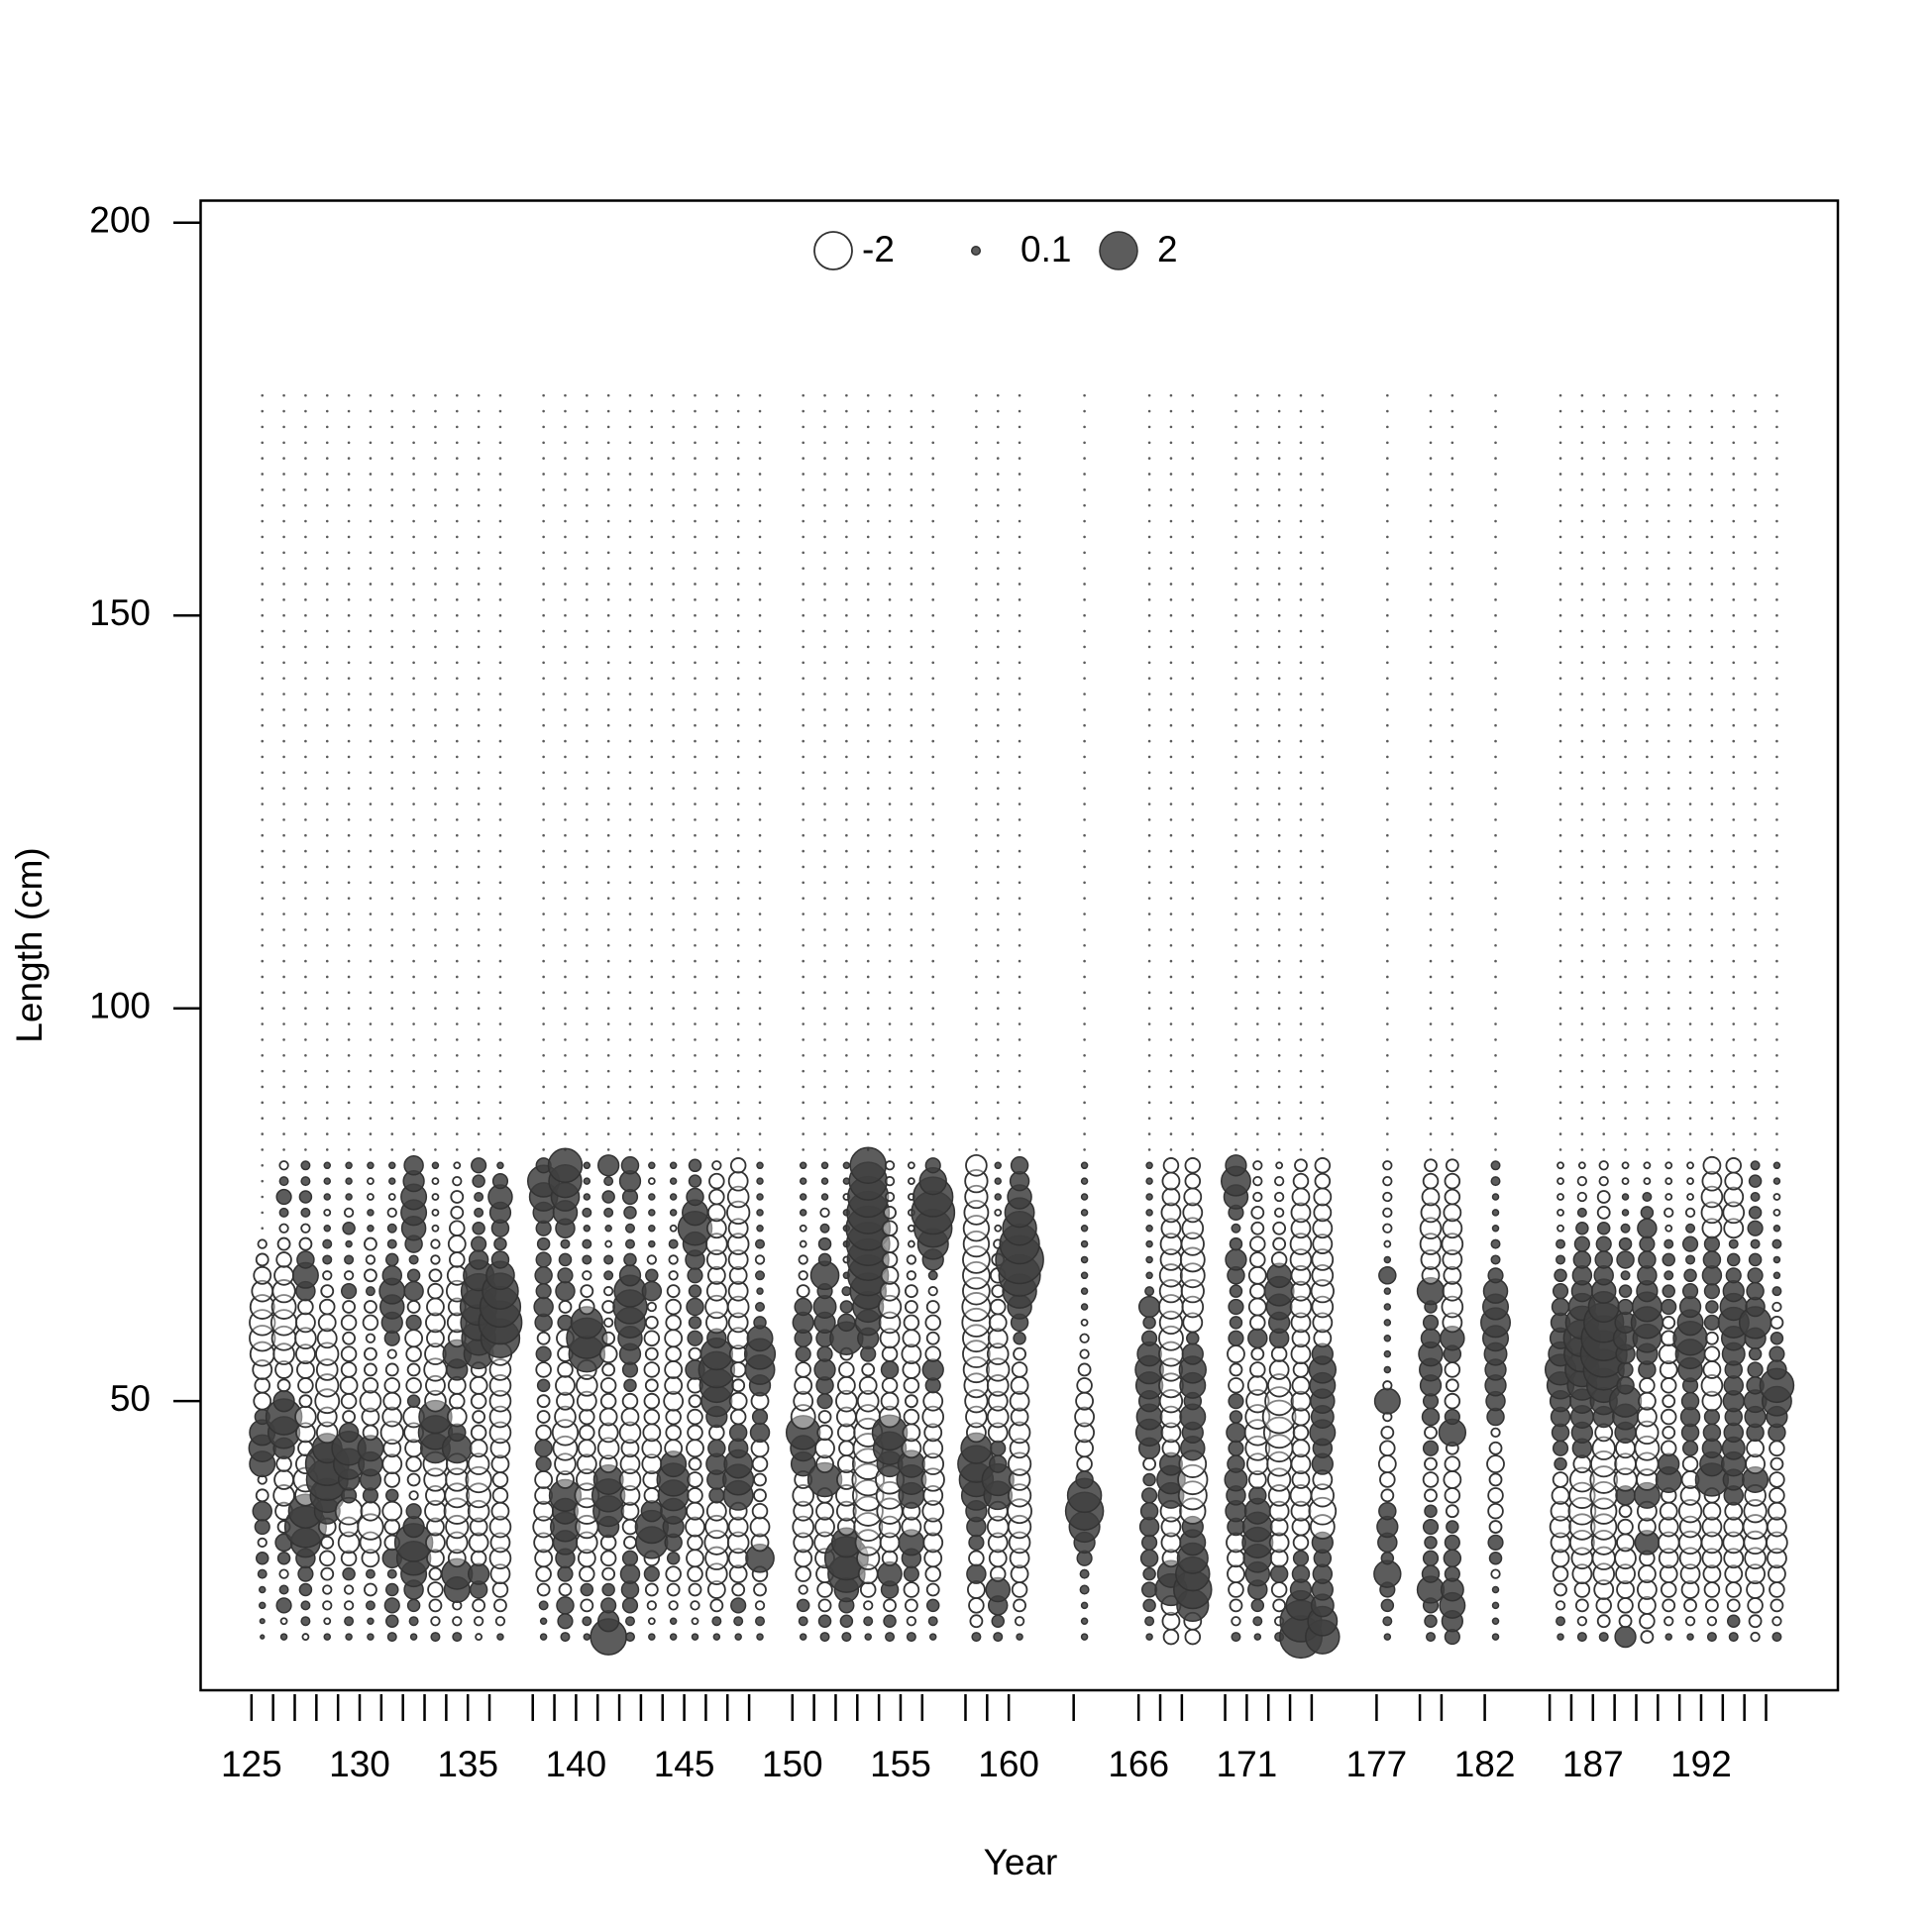 This screenshot has height=1932, width=1932. I want to click on x-tick-label: 140, so click(576, 1764).